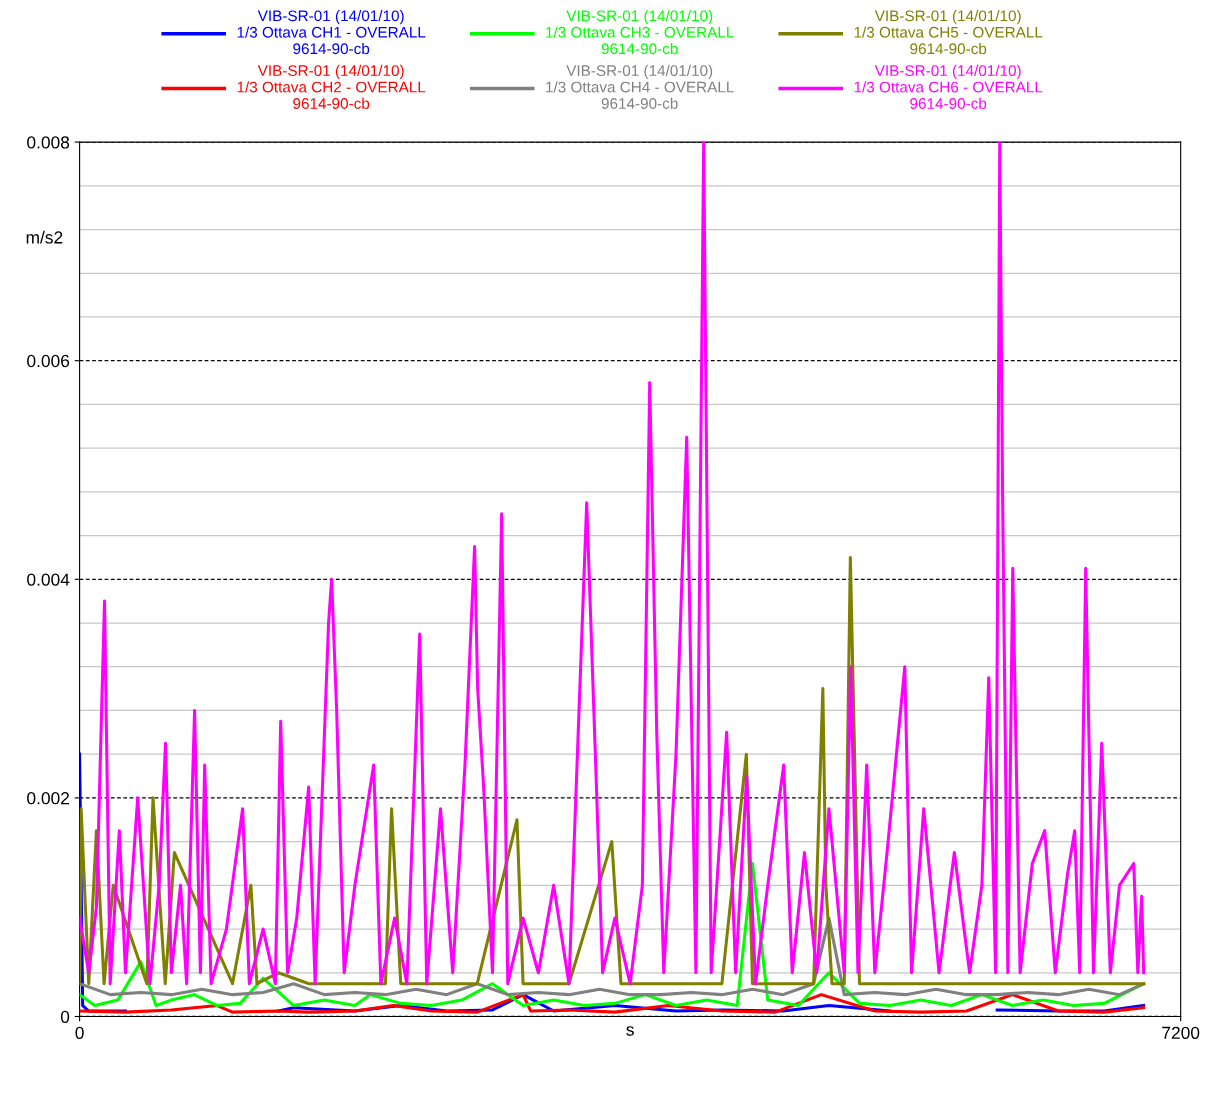 This screenshot has height=1093, width=1206. Describe the element at coordinates (640, 86) in the screenshot. I see `text: VIB-SR-01 (14/01/10) 1/3 Ottava CH4 - OVERALL 9614-90-cb` at that location.